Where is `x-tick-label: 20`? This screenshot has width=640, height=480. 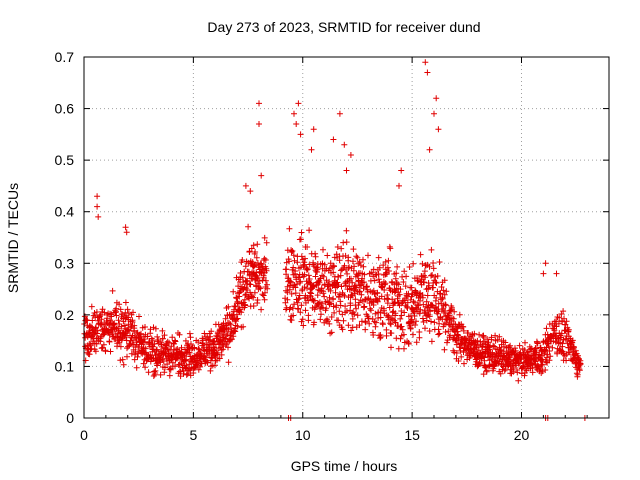 x-tick-label: 20 is located at coordinates (522, 435).